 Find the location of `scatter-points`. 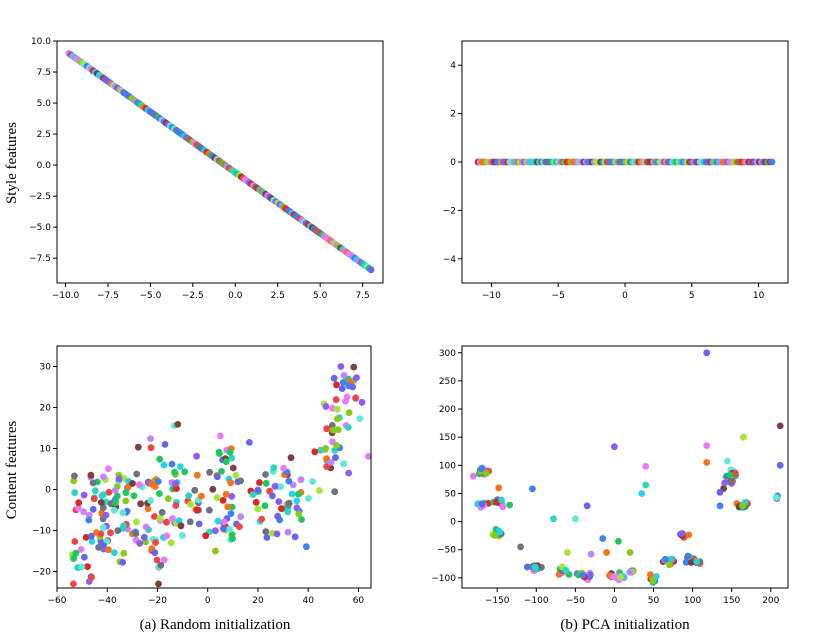

scatter-points is located at coordinates (220, 162).